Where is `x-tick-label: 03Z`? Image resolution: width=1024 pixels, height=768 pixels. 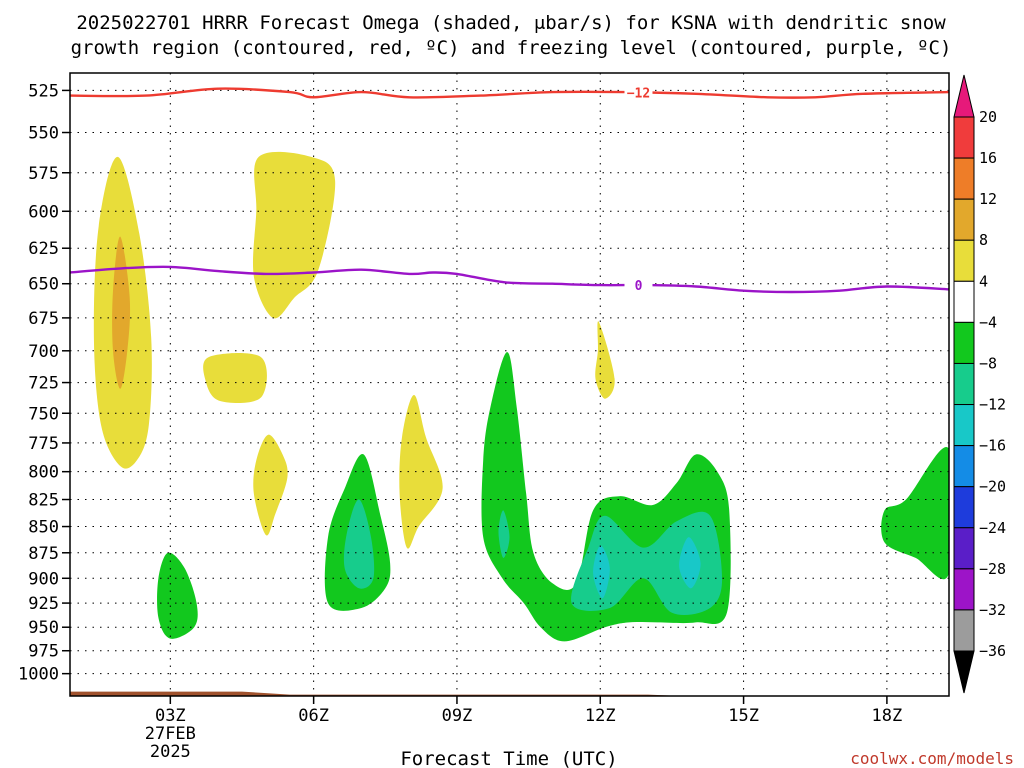 x-tick-label: 03Z is located at coordinates (170, 716).